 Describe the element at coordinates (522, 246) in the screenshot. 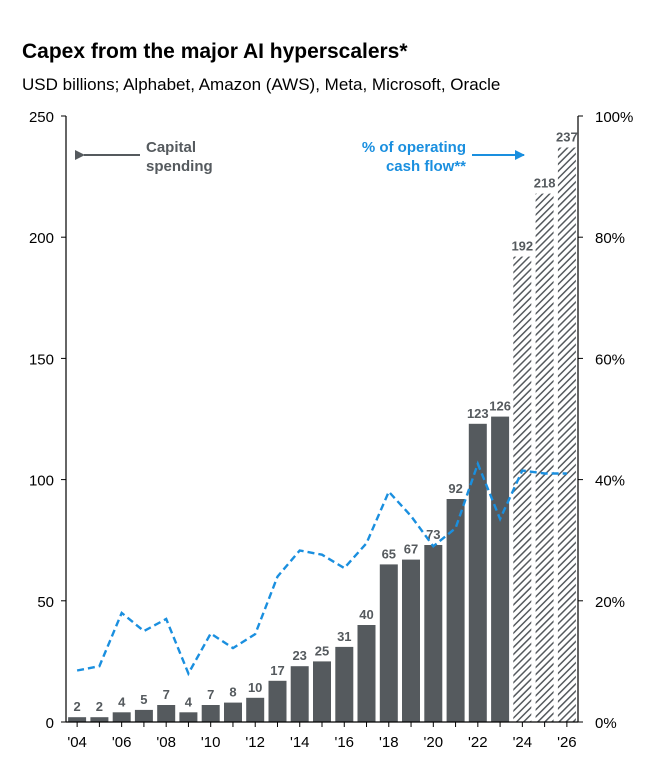

I see `bar-label-2024: 192` at that location.